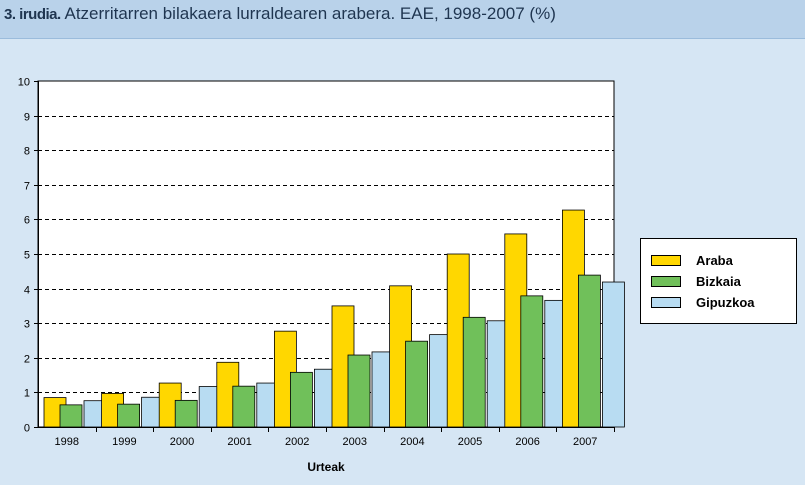 The height and width of the screenshot is (485, 805). Describe the element at coordinates (714, 260) in the screenshot. I see `legend-label-araba: Araba` at that location.